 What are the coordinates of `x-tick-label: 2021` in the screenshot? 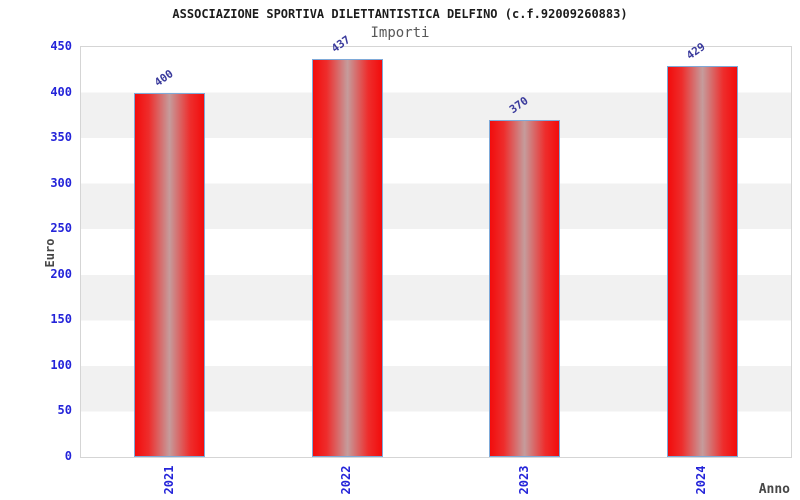 It's located at (168, 480).